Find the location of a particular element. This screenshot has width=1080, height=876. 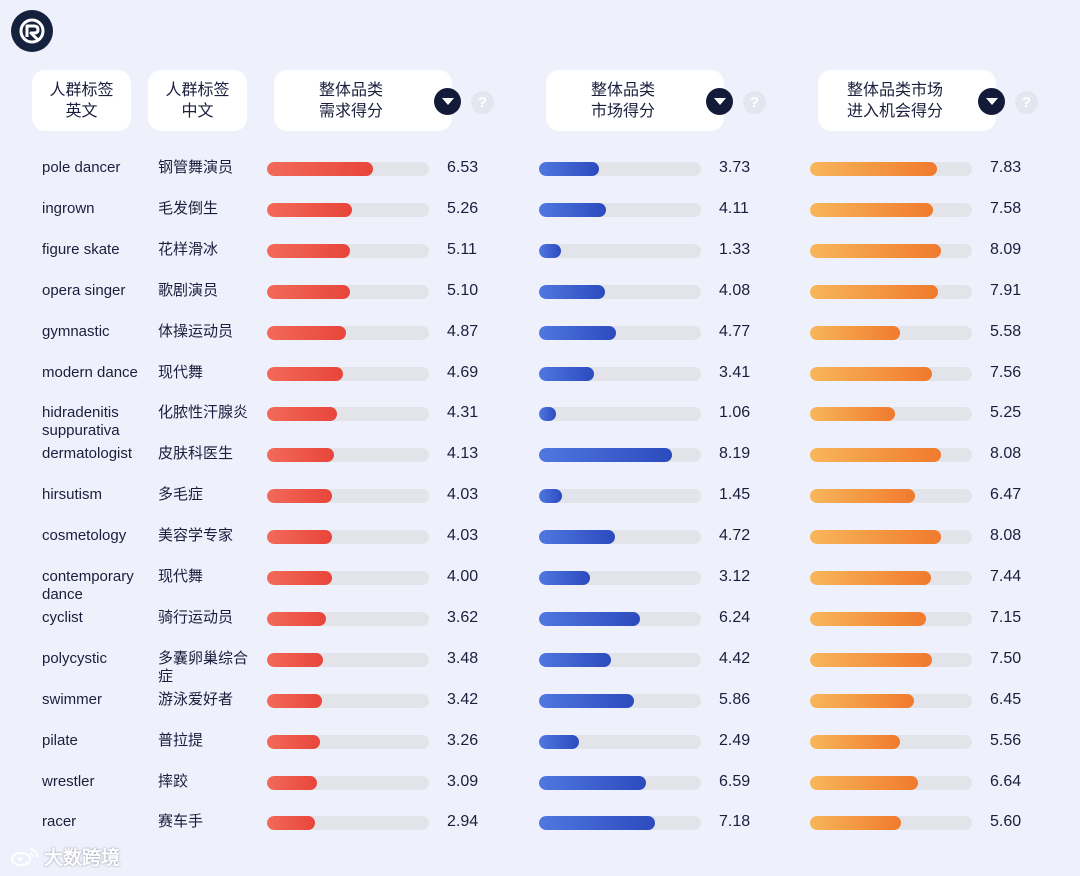

brand-logo-icon is located at coordinates (32, 31).